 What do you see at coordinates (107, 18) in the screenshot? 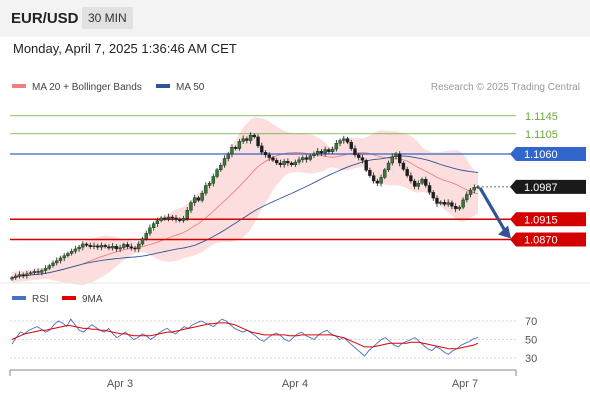
I see `timeframe-badge: 30 MIN` at bounding box center [107, 18].